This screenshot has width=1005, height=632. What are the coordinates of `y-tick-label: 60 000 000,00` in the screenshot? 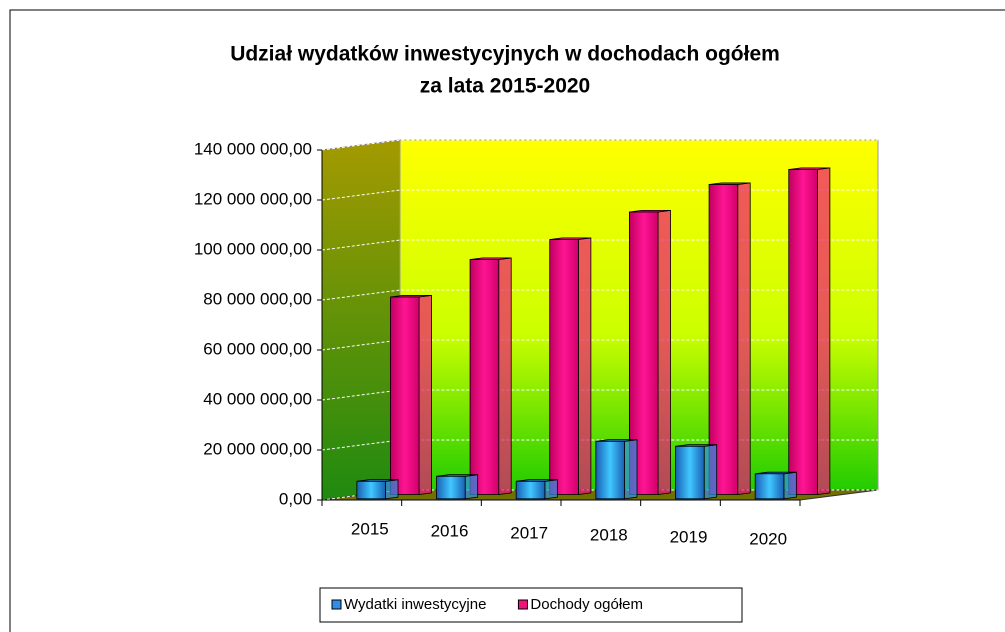 It's located at (257, 348).